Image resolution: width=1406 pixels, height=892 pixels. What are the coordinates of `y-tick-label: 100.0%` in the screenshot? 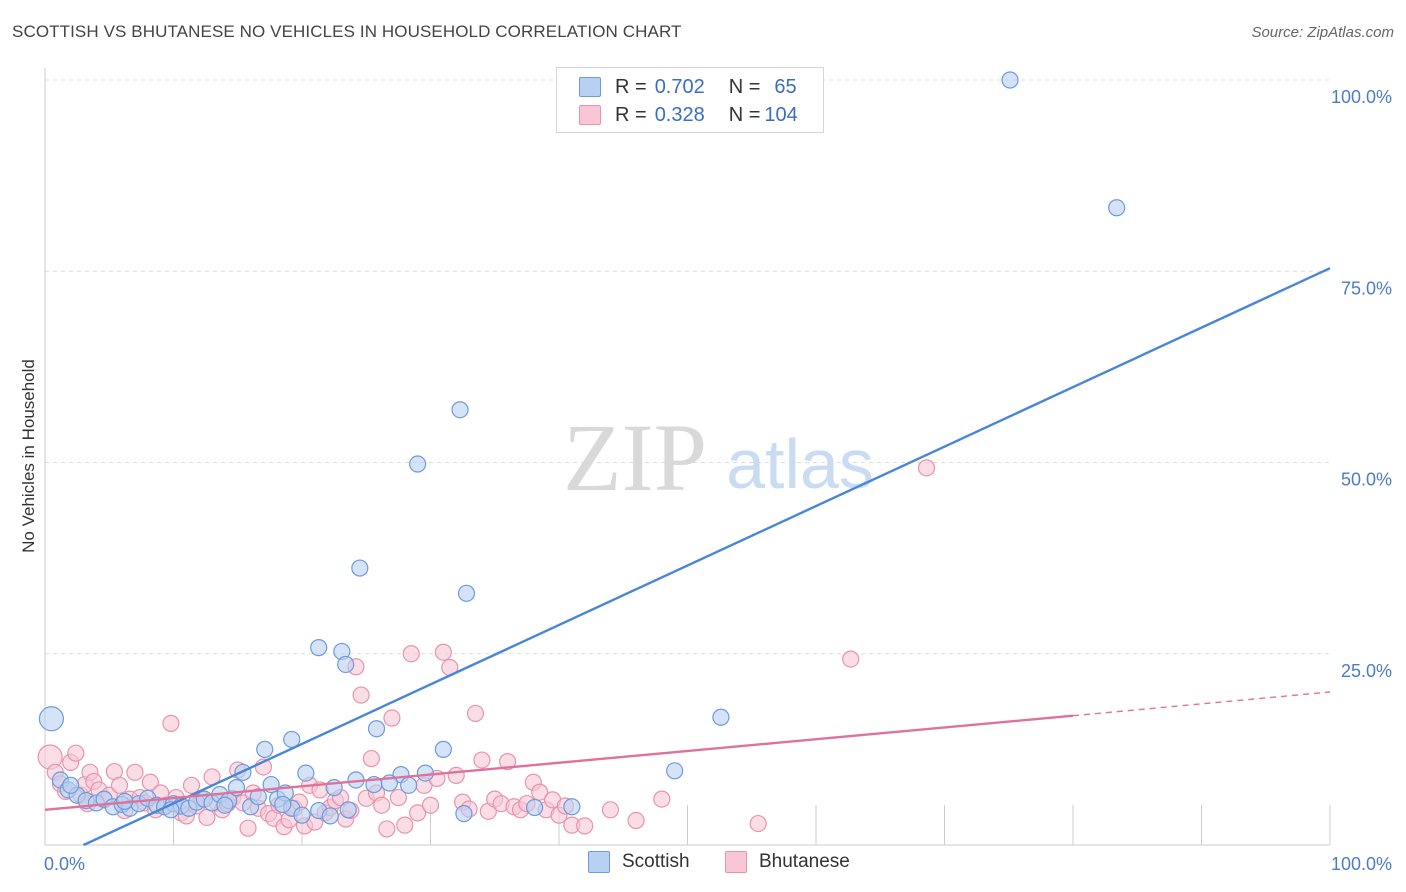 It's located at (1361, 97).